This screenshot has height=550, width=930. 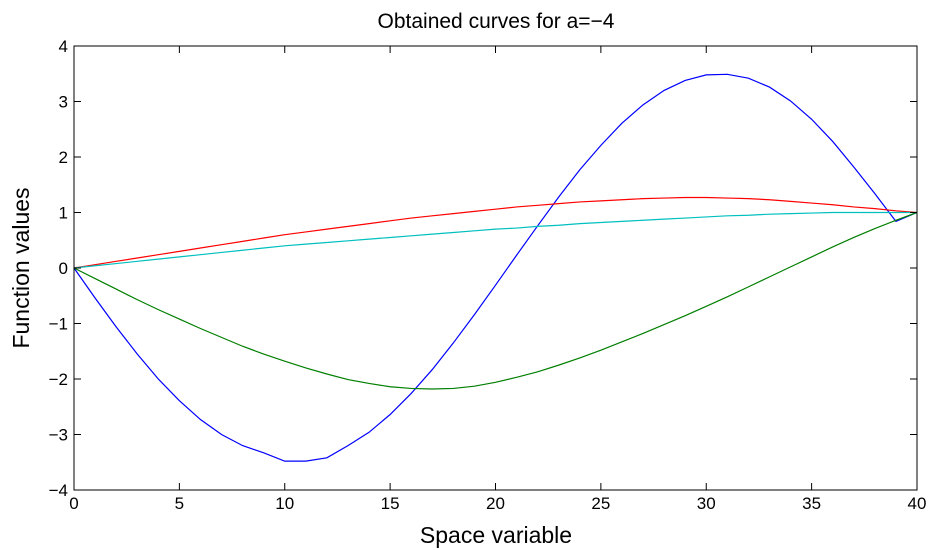 I want to click on y-tick-label: 1, so click(x=63, y=213).